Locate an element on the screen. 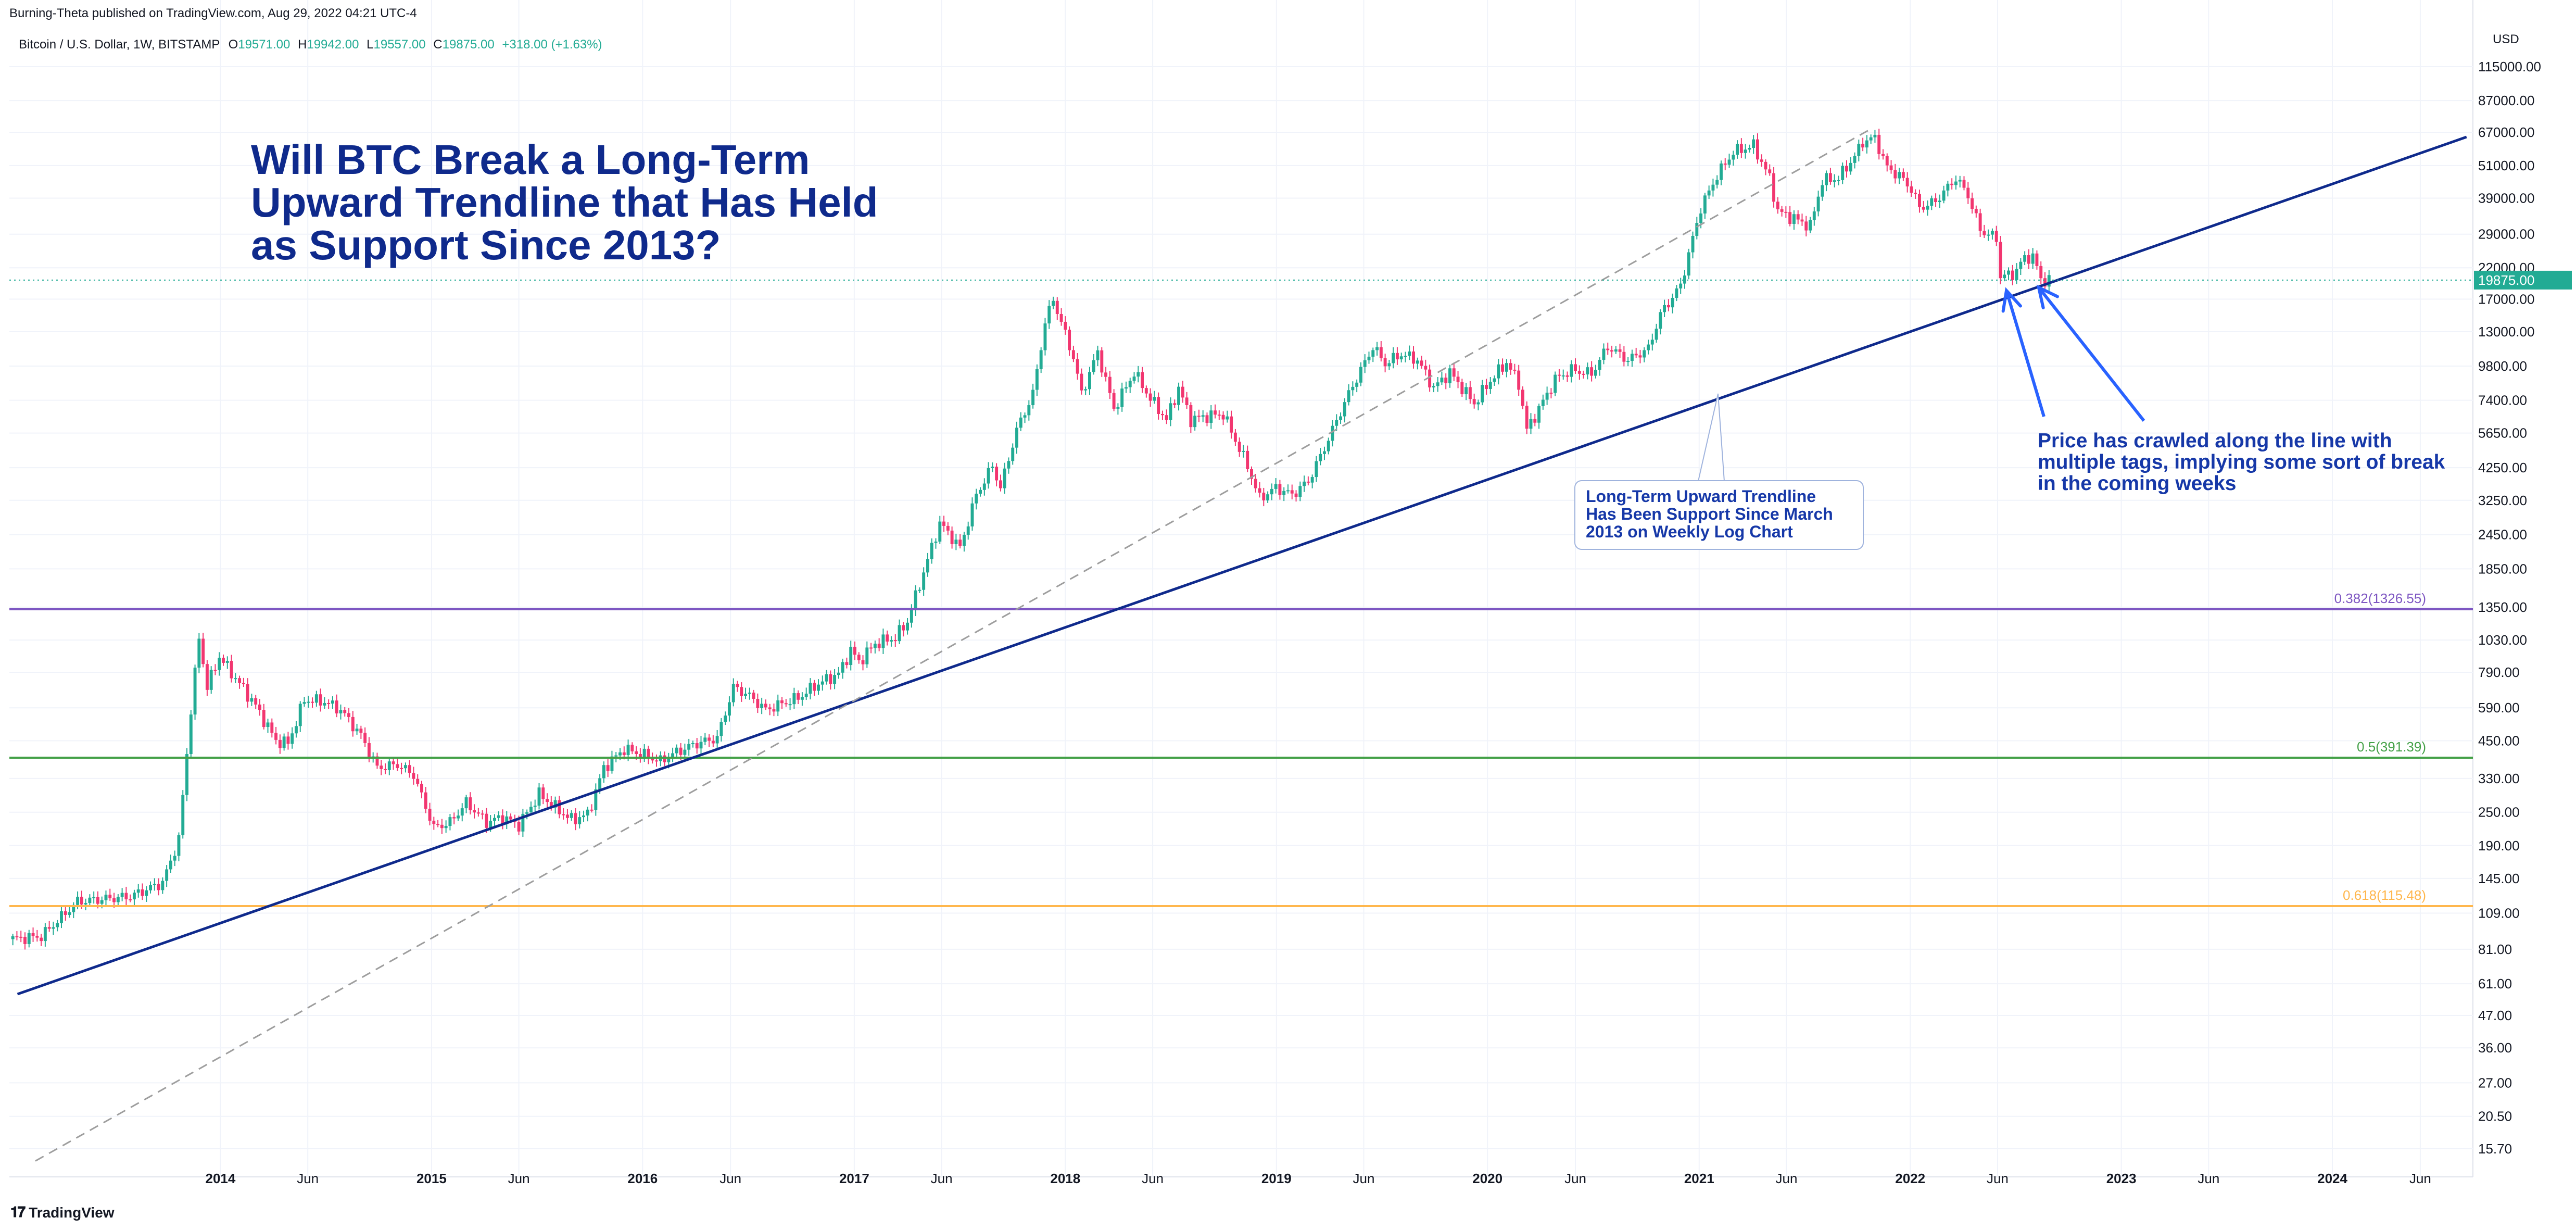  close-value: 19875.00 is located at coordinates (468, 44).